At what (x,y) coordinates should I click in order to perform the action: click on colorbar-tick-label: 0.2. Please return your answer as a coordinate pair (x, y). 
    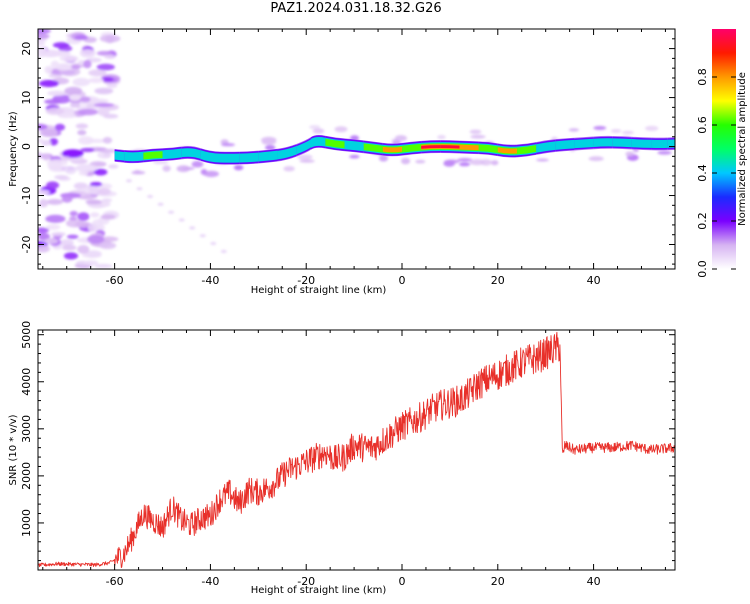
    Looking at the image, I should click on (702, 221).